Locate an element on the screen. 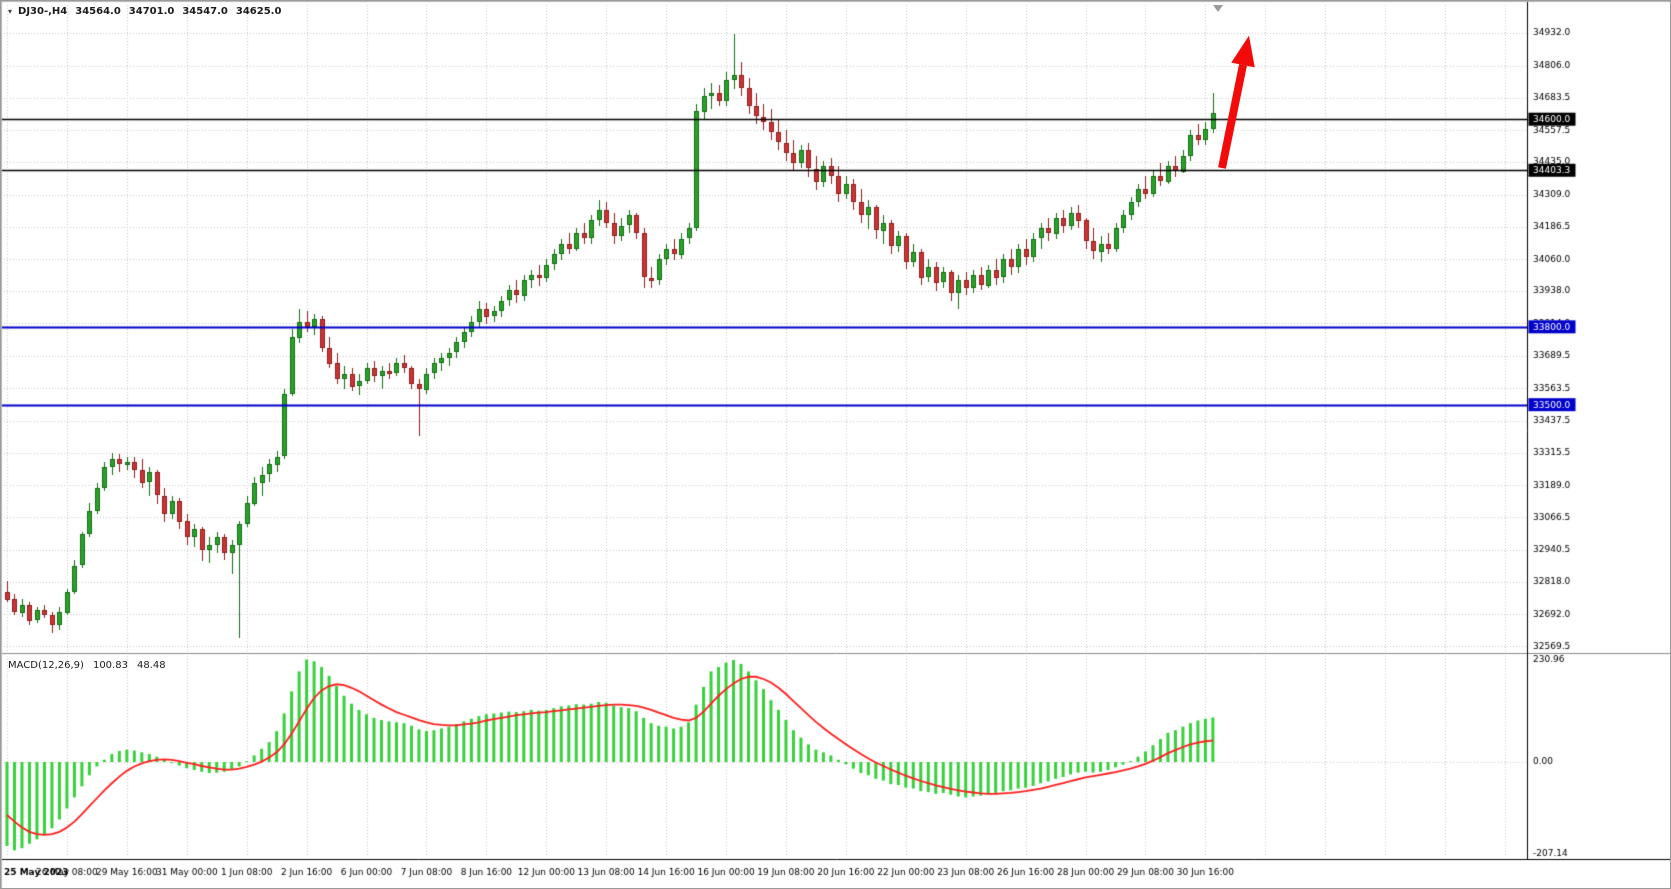 The width and height of the screenshot is (1671, 889). time-axis is located at coordinates (764, 874).